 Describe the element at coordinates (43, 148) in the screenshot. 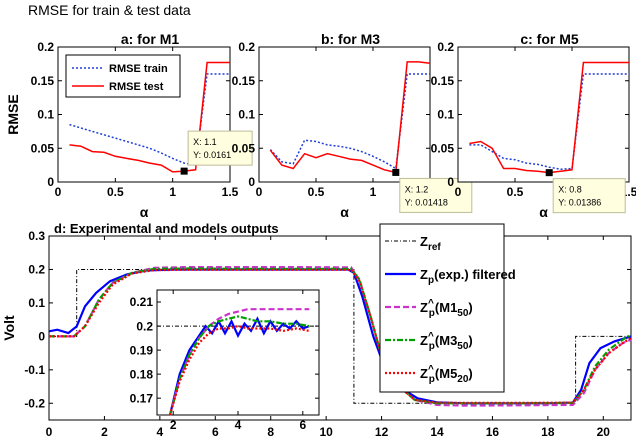

I see `panel-a-ytick-label: 0.05` at that location.